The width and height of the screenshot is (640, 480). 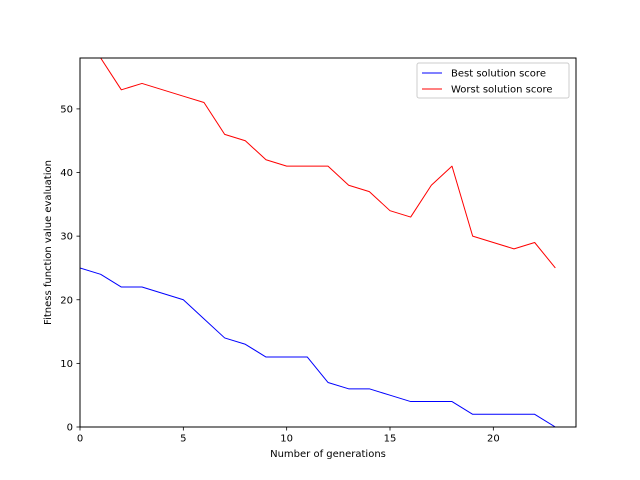 I want to click on x-tick-label: 0, so click(x=80, y=439).